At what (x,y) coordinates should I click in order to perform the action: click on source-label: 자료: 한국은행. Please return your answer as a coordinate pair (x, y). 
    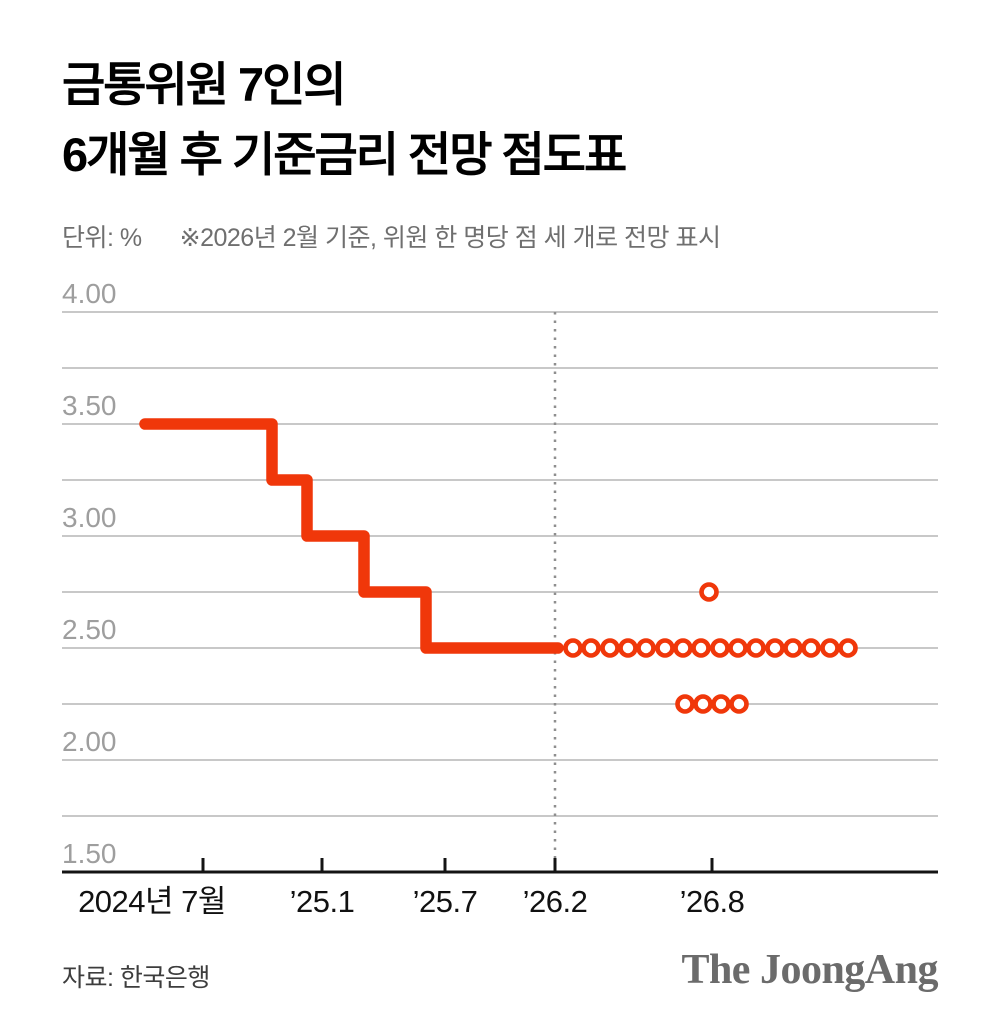
    Looking at the image, I should click on (136, 978).